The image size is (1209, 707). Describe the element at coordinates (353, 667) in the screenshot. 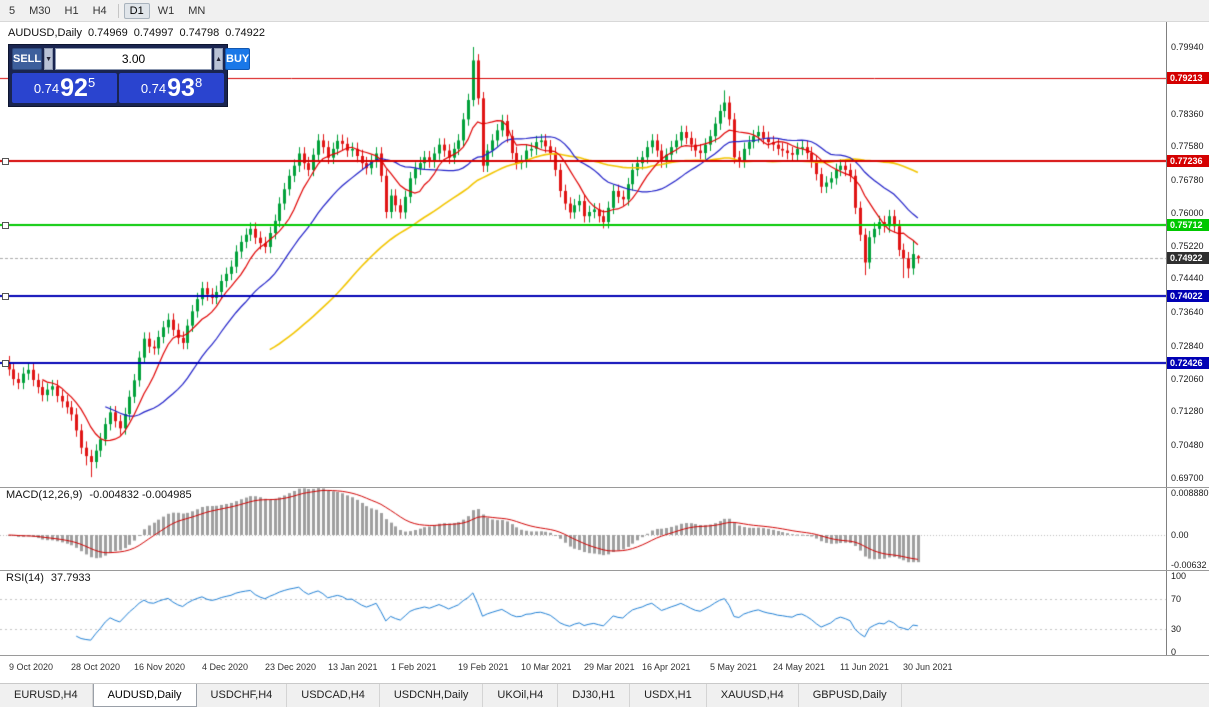

I see `date-label: 13 Jan 2021` at that location.